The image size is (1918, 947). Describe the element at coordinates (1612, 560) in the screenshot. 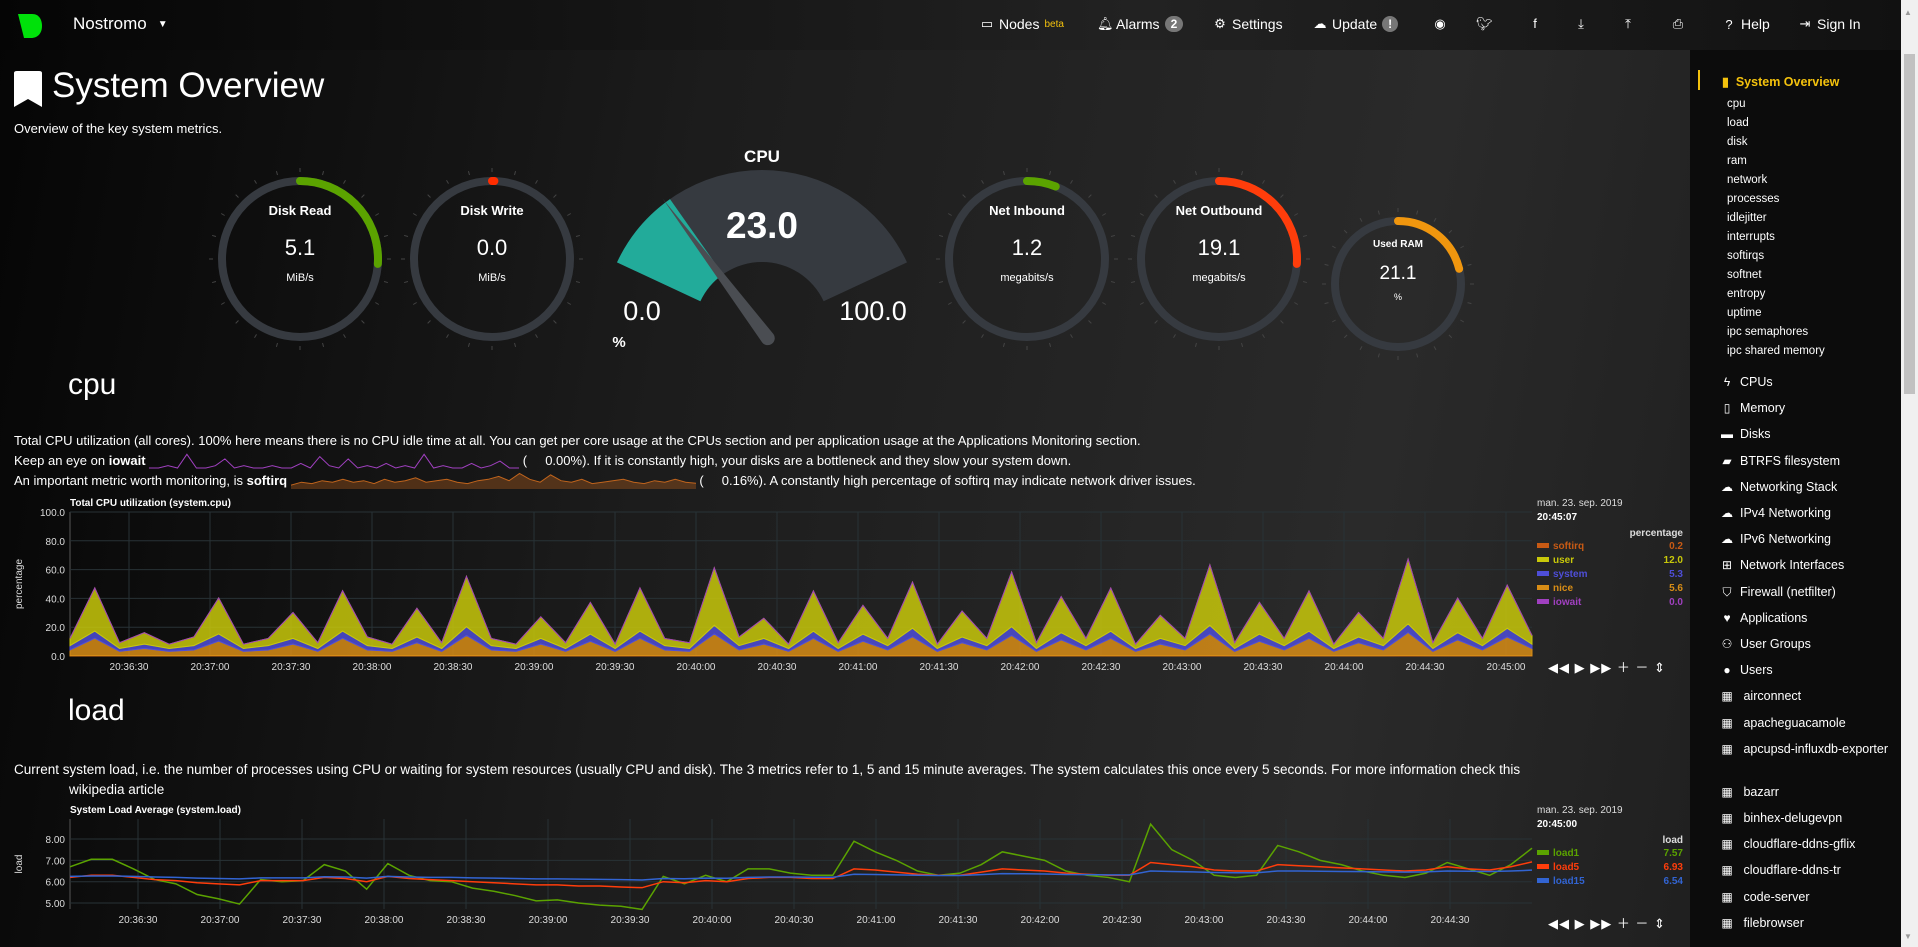

I see `legend-item-user: user 12.0` at that location.